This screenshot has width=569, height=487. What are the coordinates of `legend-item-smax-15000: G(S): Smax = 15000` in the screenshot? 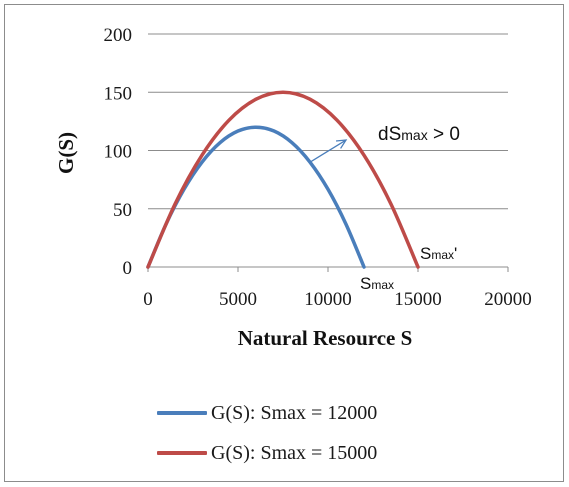 It's located at (267, 453).